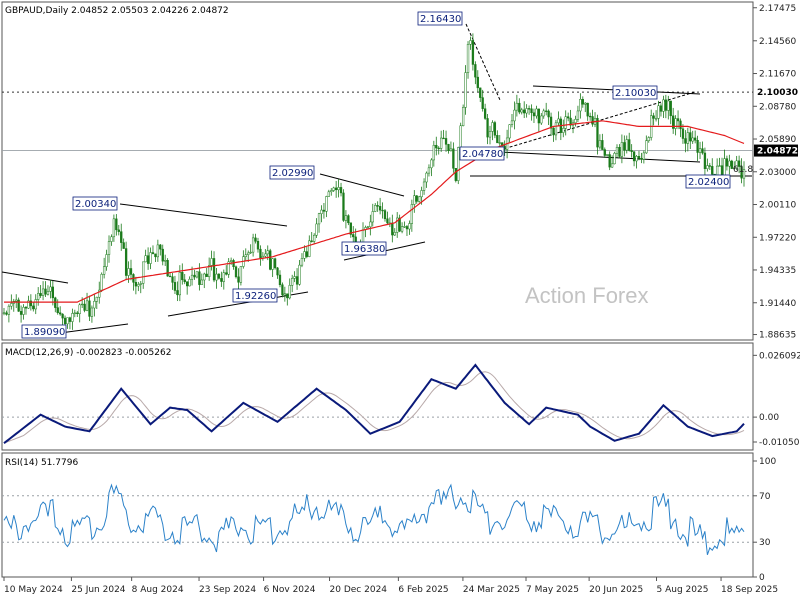 The width and height of the screenshot is (800, 600). What do you see at coordinates (762, 578) in the screenshot?
I see `rsi-tick-label: 0` at bounding box center [762, 578].